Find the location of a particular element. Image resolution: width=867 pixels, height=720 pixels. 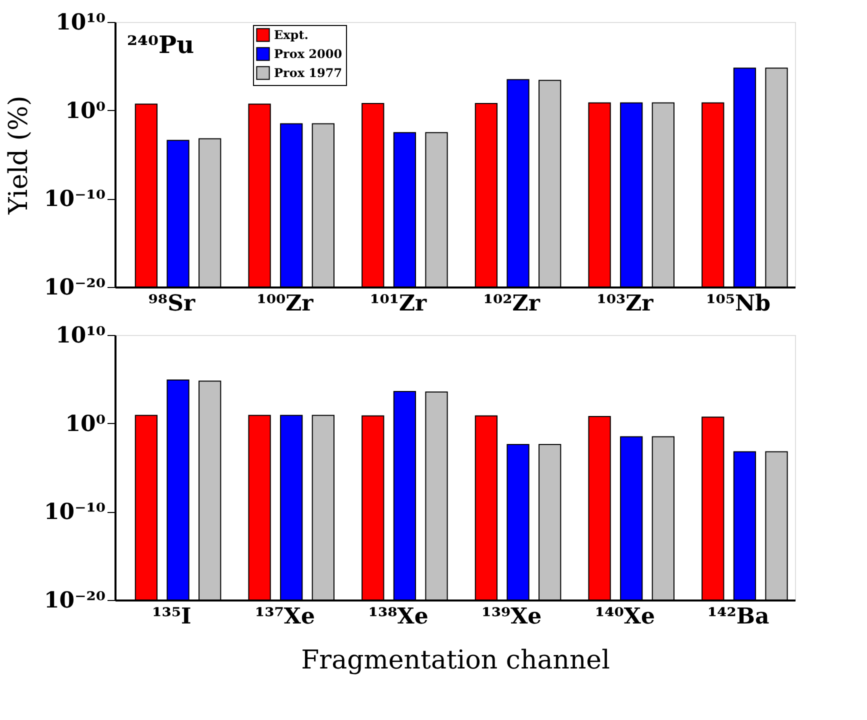

x-tick-label: ¹³⁷Xe is located at coordinates (285, 617).